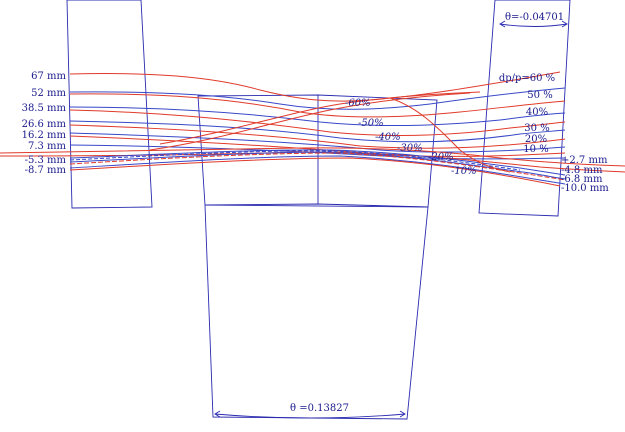 This screenshot has width=625, height=432. What do you see at coordinates (582, 179) in the screenshot?
I see `right-mm-label: -6.8 mm` at bounding box center [582, 179].